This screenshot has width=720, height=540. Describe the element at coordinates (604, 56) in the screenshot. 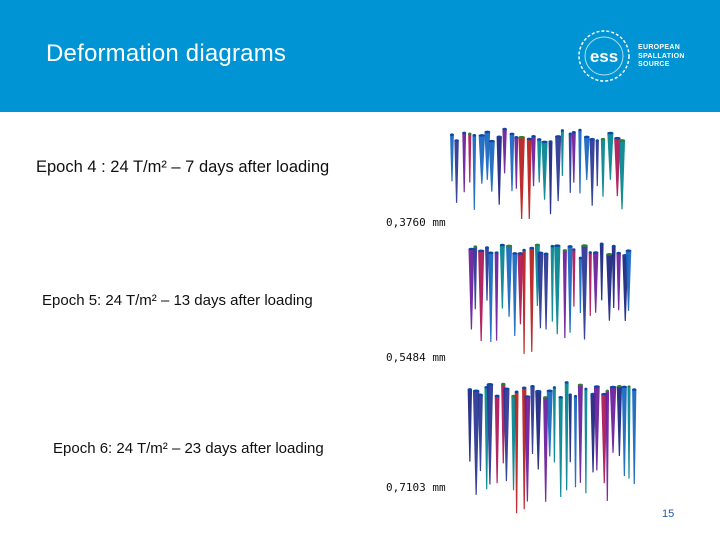

I see `ess-logo-mark-text: ess` at that location.